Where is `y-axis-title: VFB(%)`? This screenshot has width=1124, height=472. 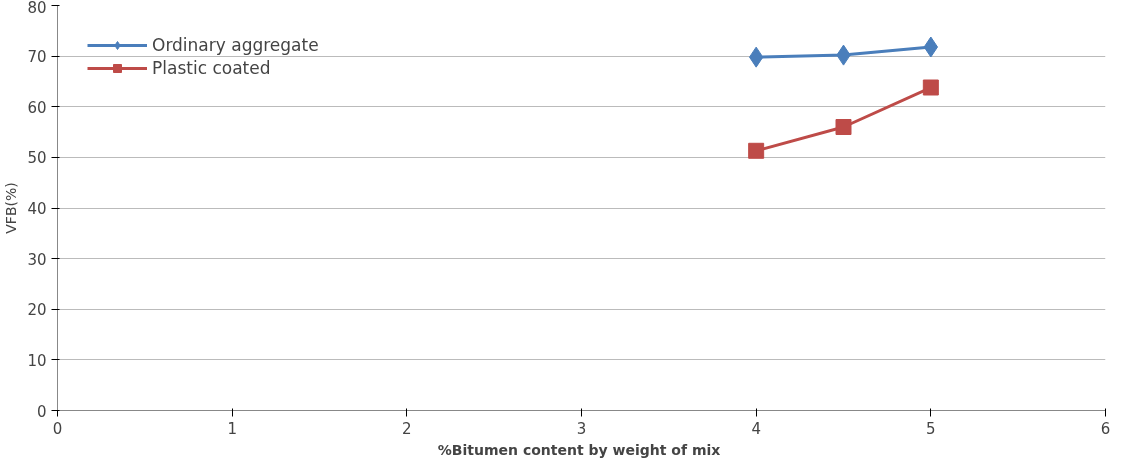
y-axis-title: VFB(%) is located at coordinates (11, 208).